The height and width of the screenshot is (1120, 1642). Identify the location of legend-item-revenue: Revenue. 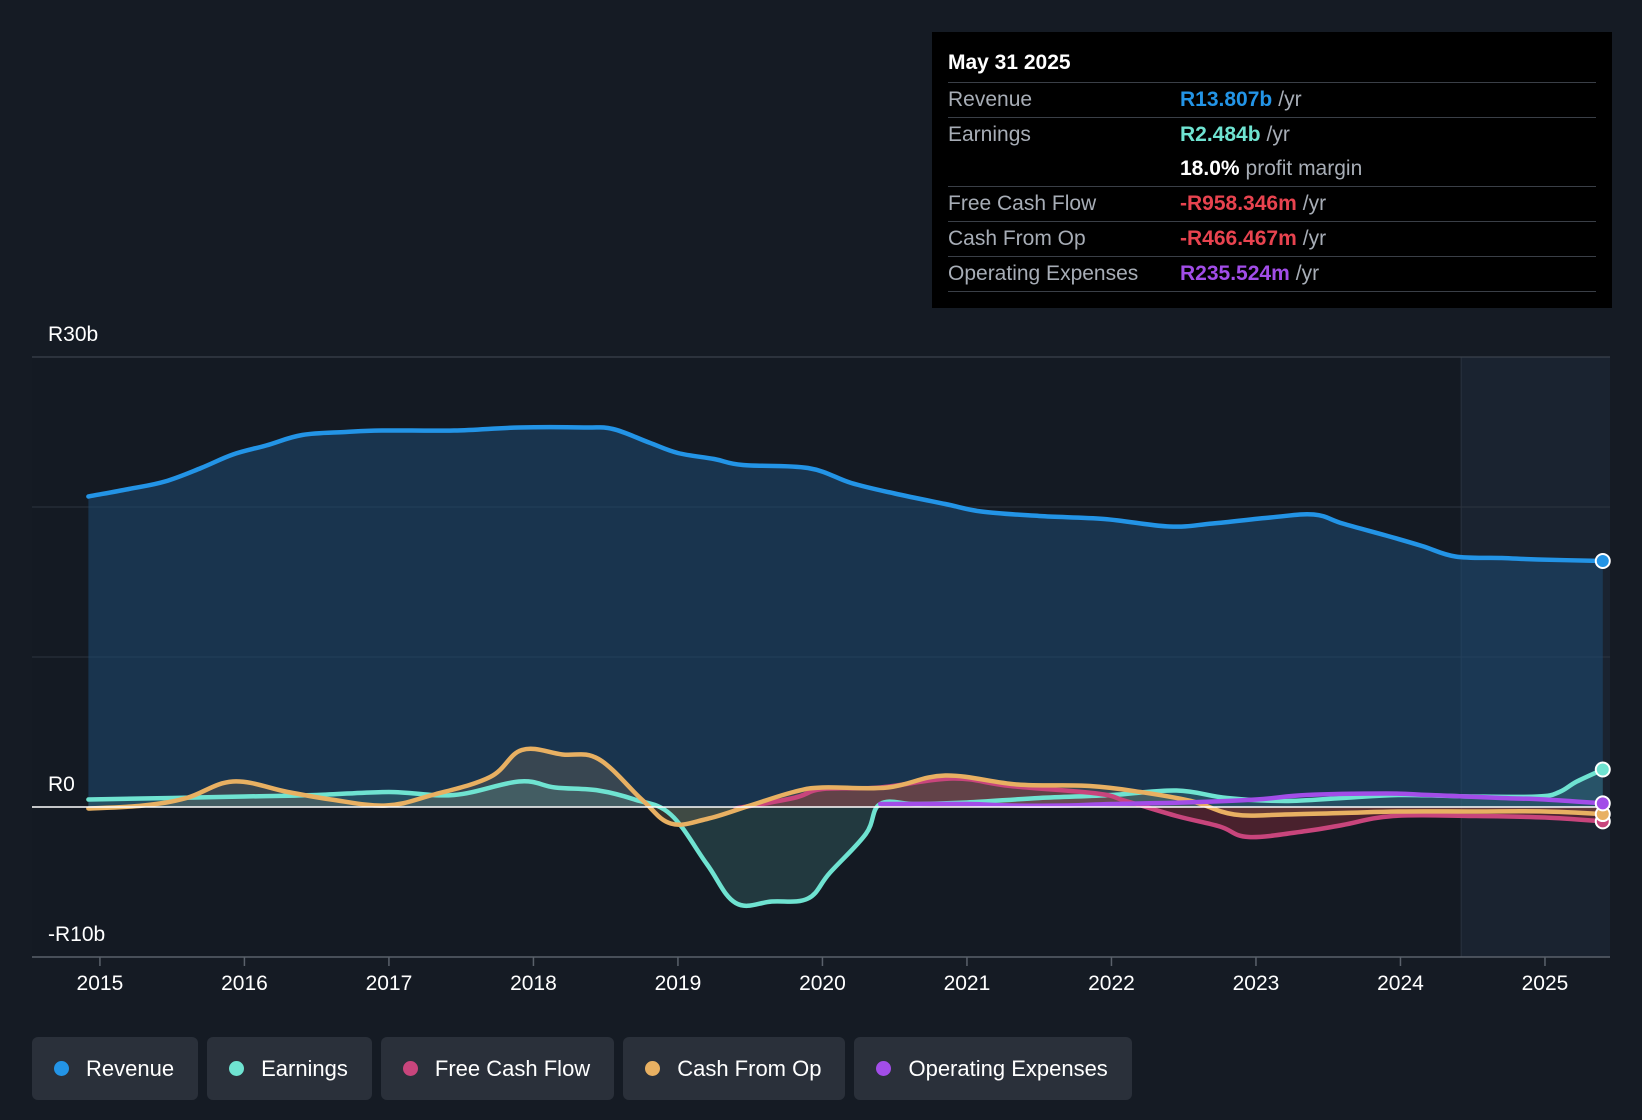
(115, 1068).